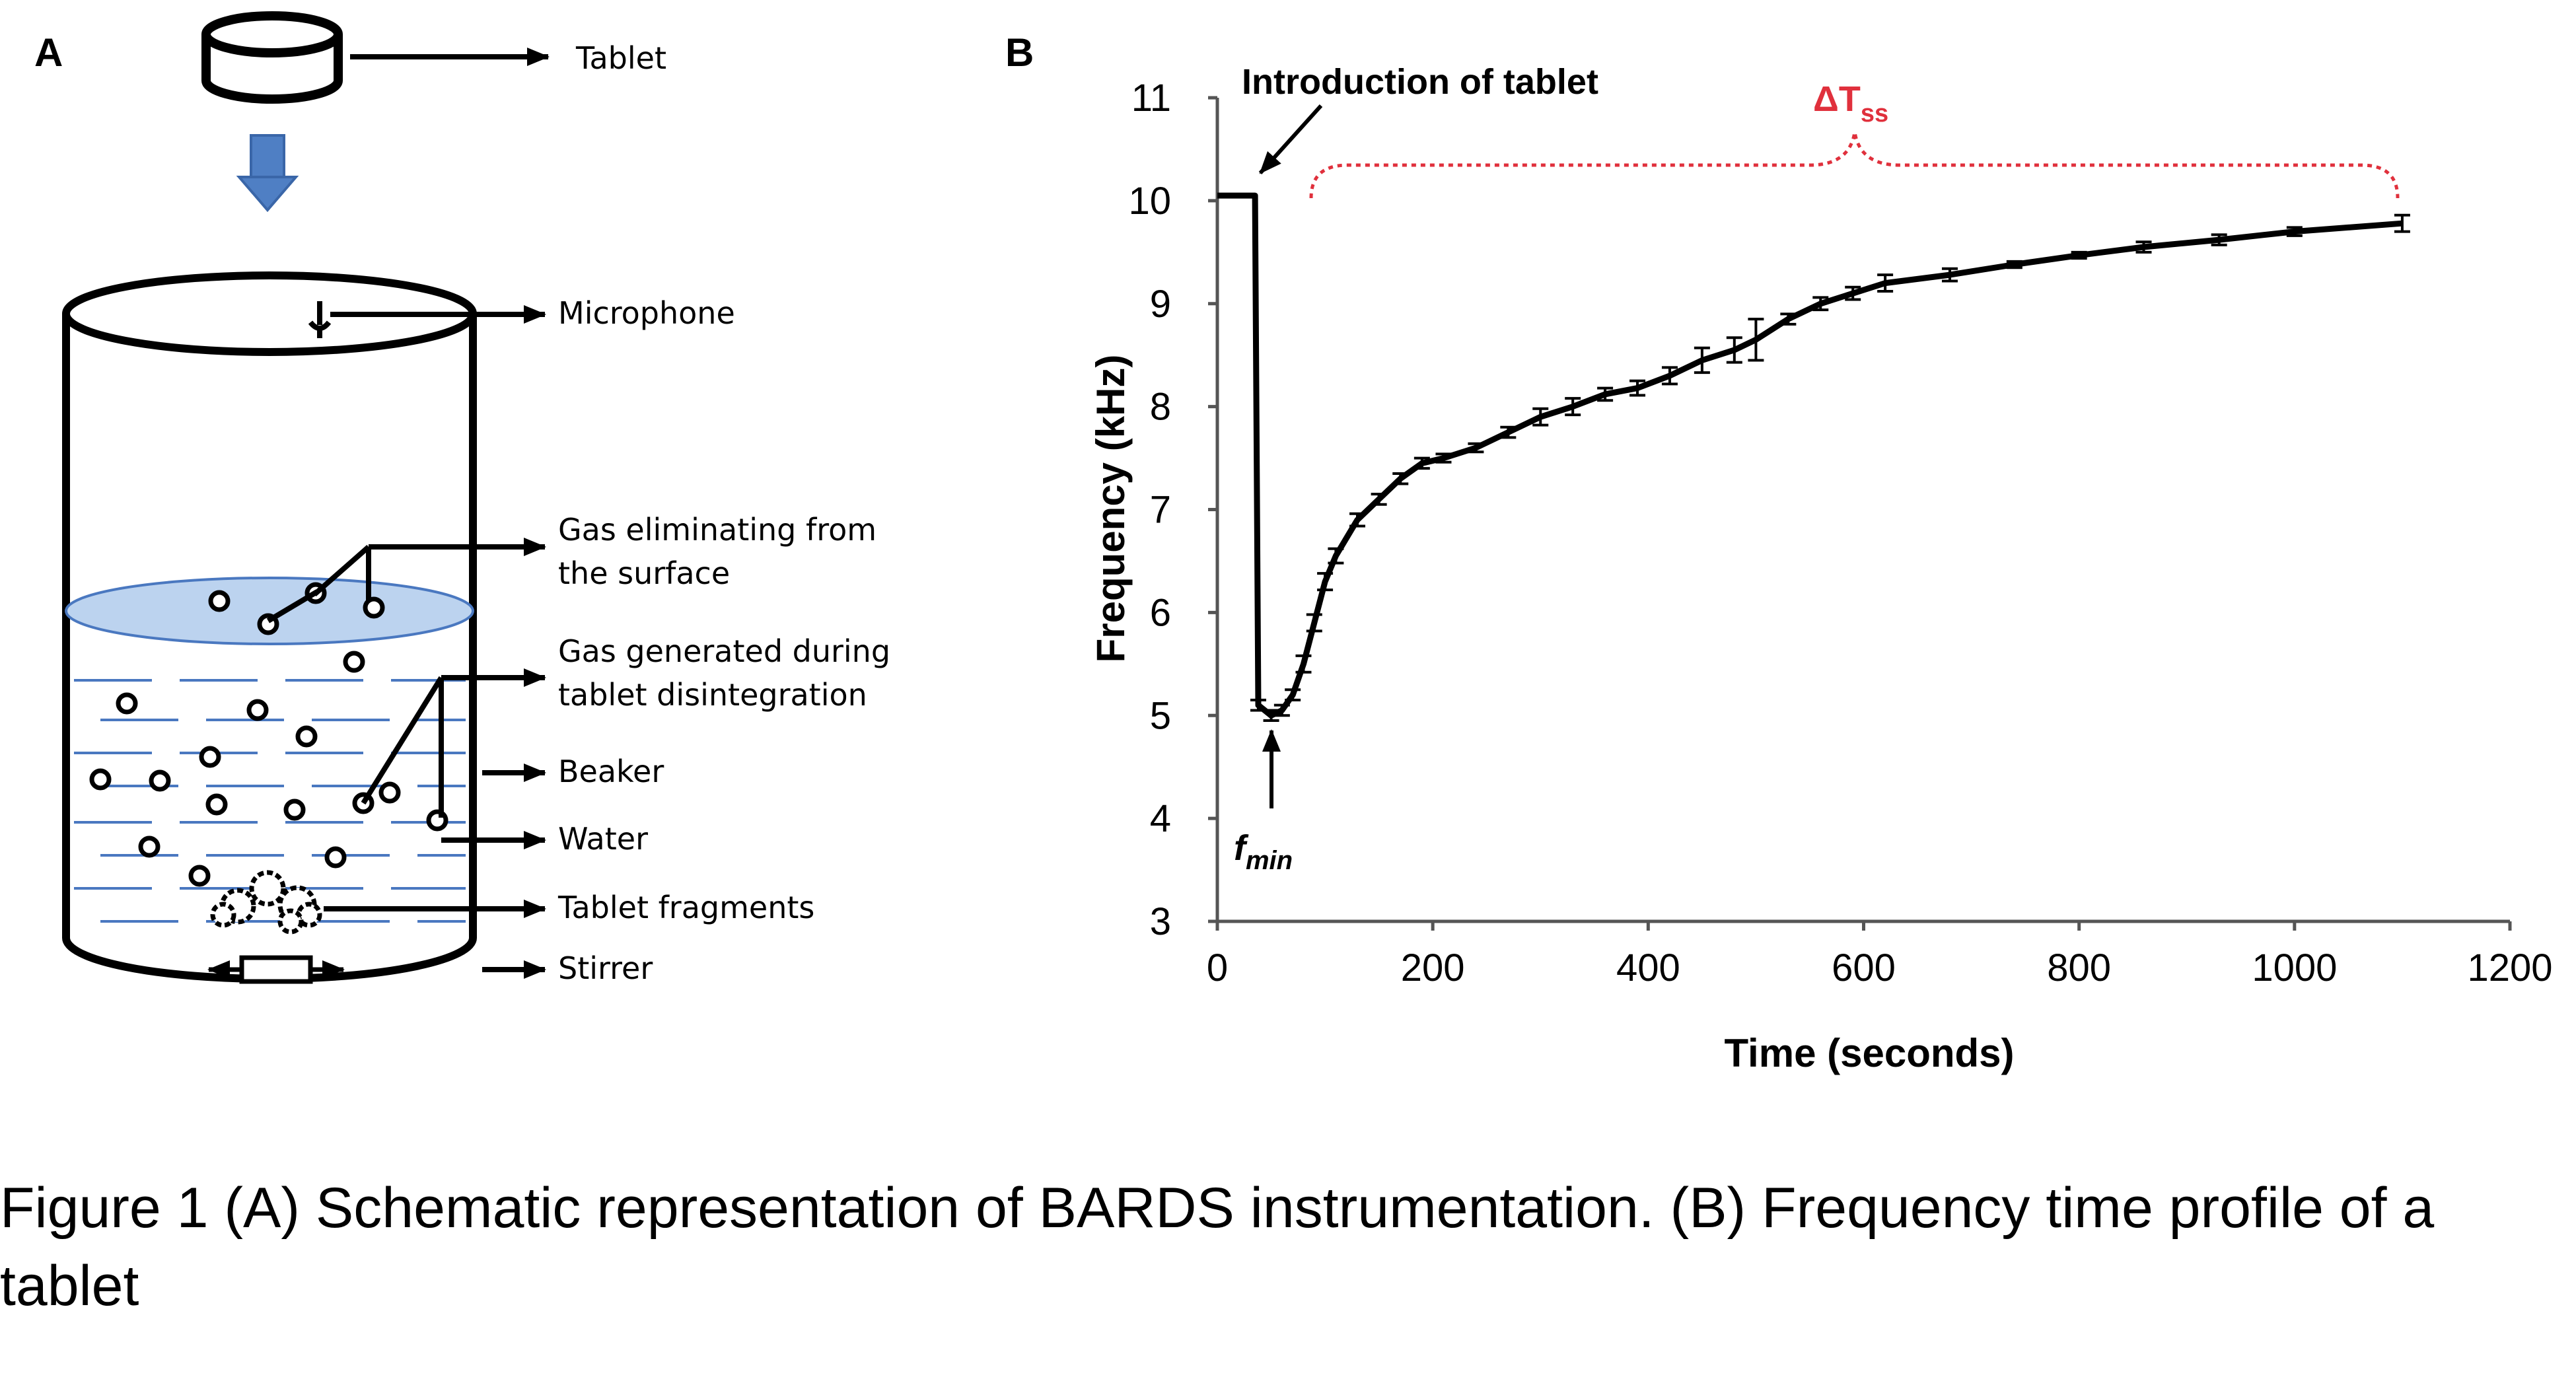 This screenshot has width=2576, height=1387. Describe the element at coordinates (1161, 407) in the screenshot. I see `y-tick-label: 8` at that location.